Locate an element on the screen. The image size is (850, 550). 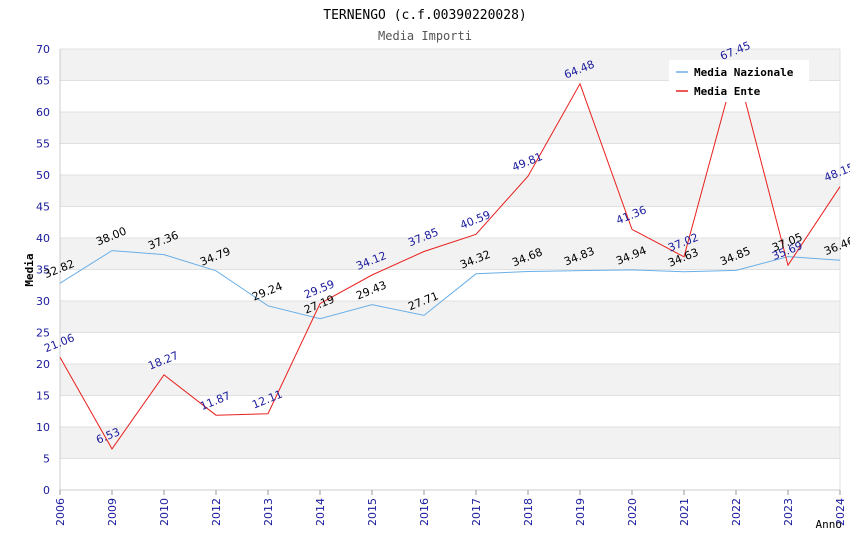
series-line-media-nazionale is located at coordinates (450, 285).